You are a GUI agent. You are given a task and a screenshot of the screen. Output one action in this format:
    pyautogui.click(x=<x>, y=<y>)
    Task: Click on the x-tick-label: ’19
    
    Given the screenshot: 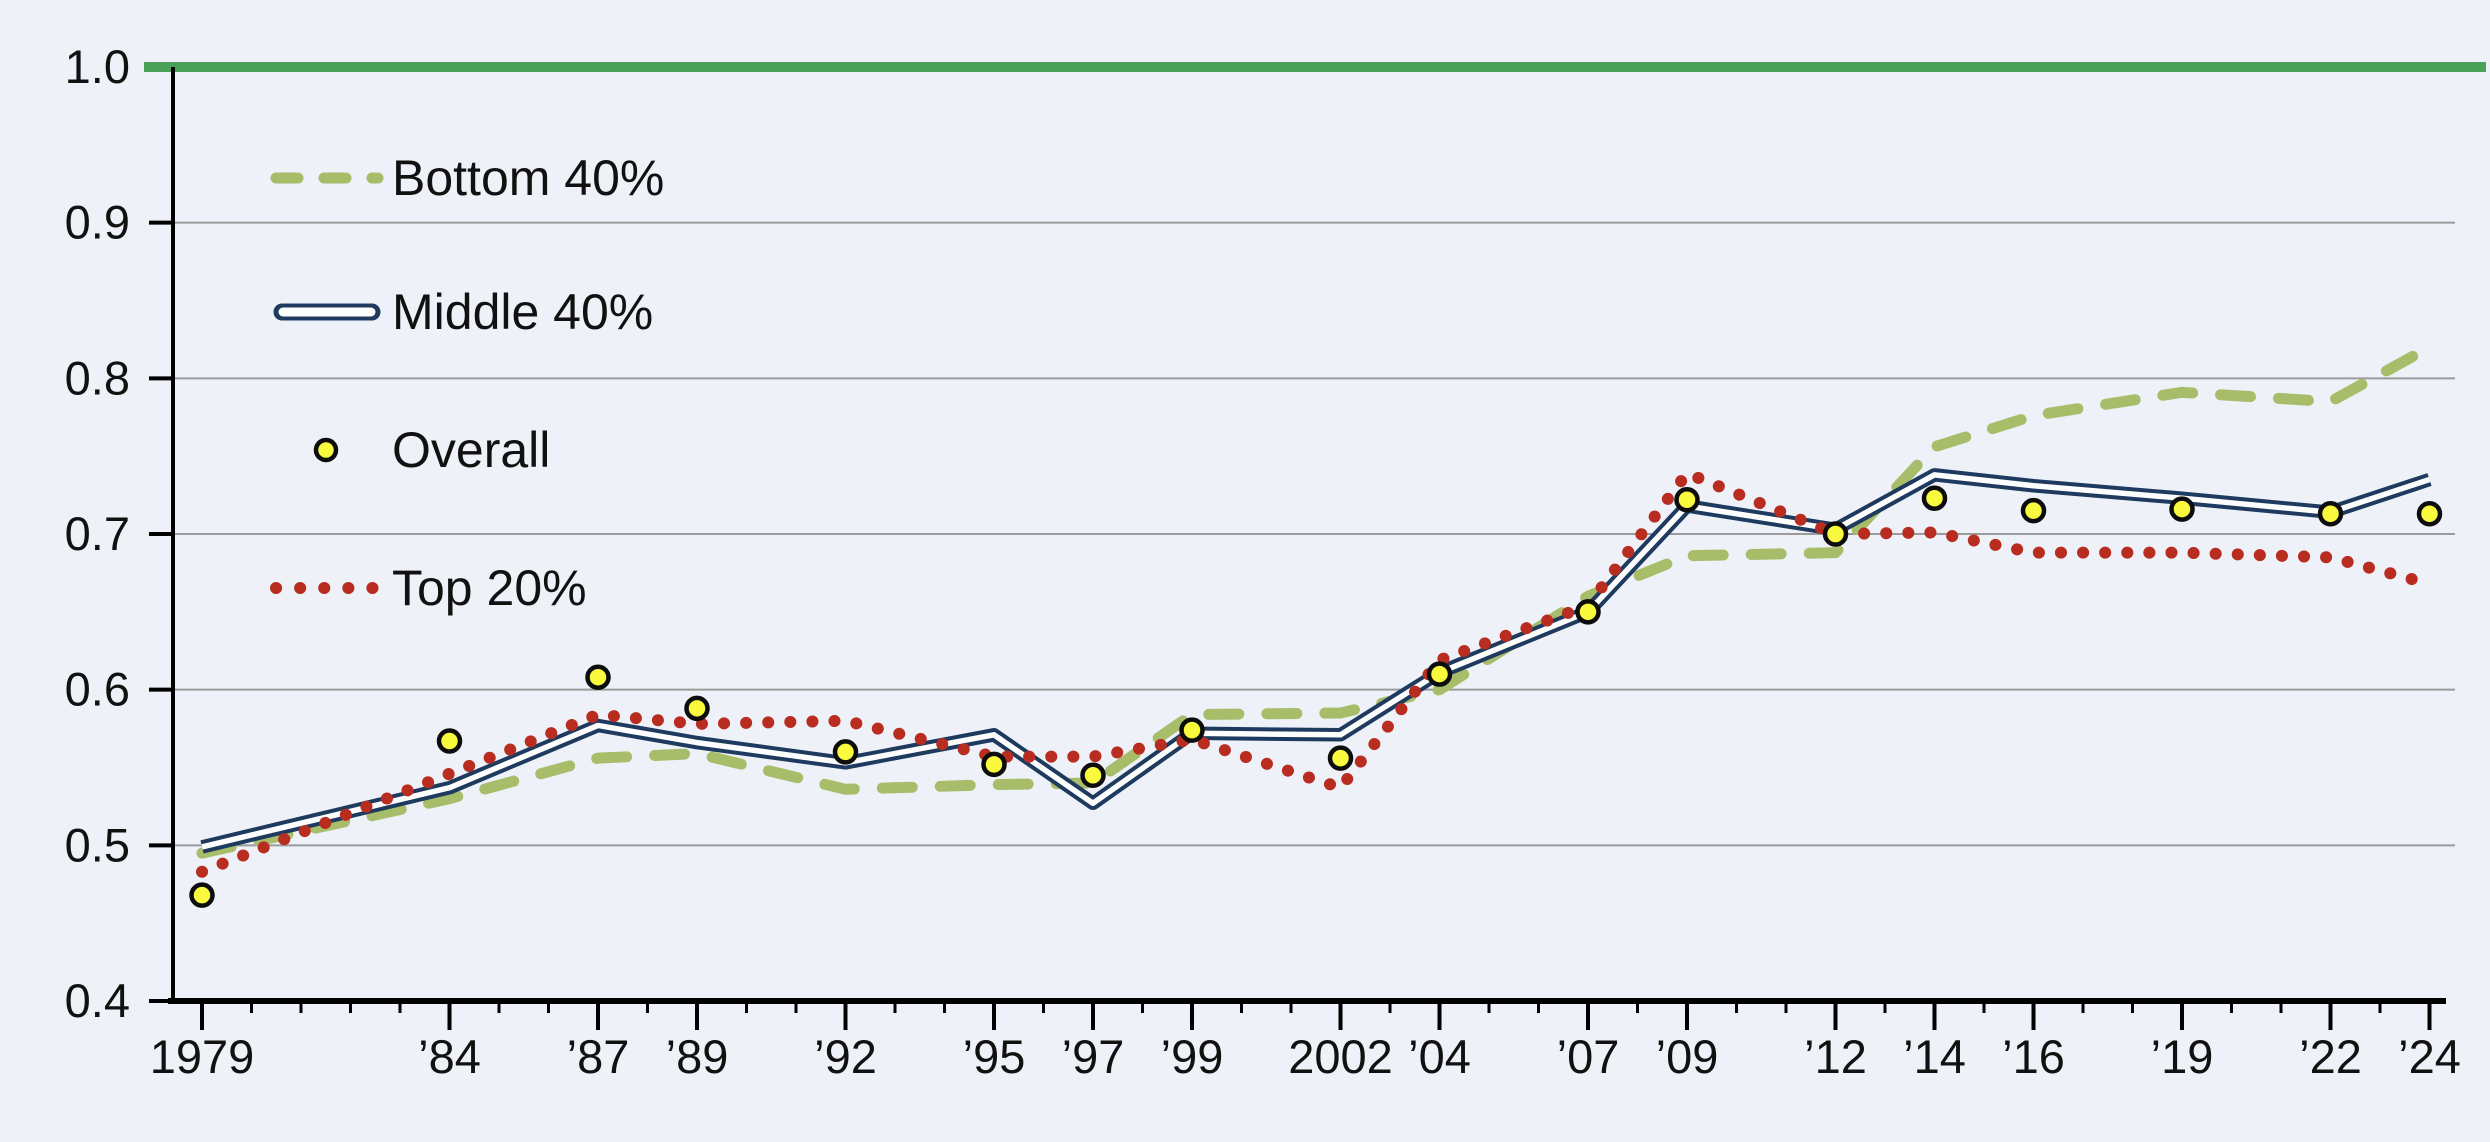 What is the action you would take?
    pyautogui.click(x=2182, y=1056)
    